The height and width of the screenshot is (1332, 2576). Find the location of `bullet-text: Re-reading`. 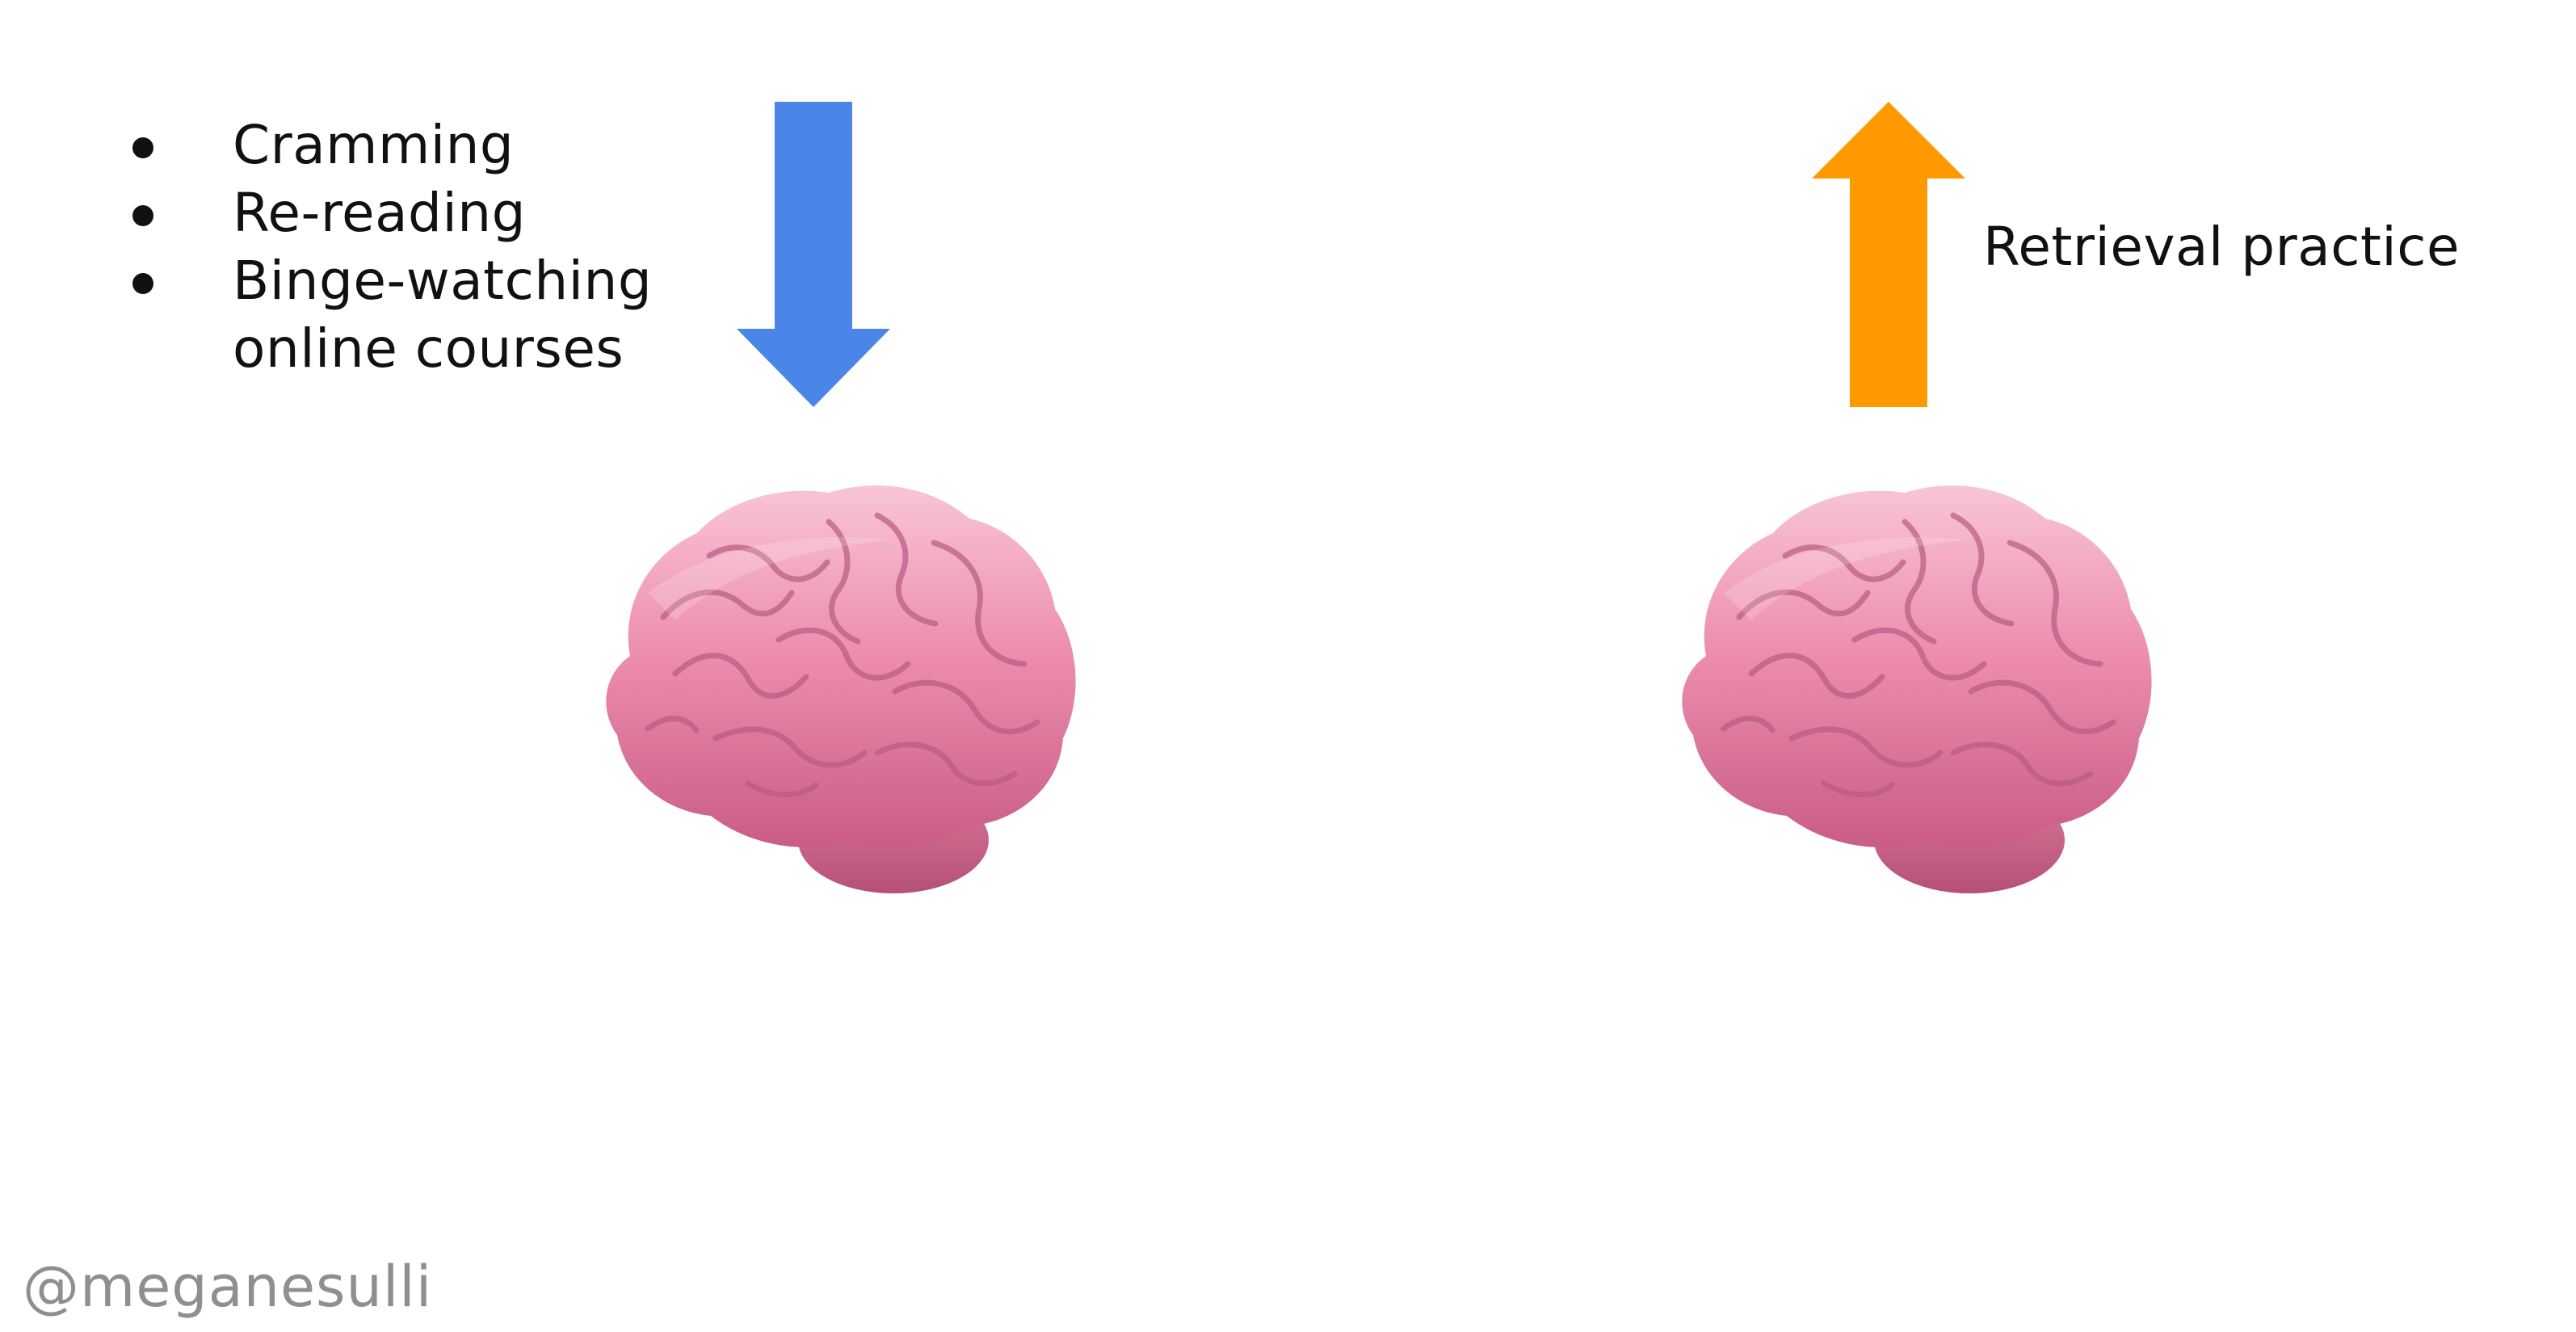

bullet-text: Re-reading is located at coordinates (379, 213).